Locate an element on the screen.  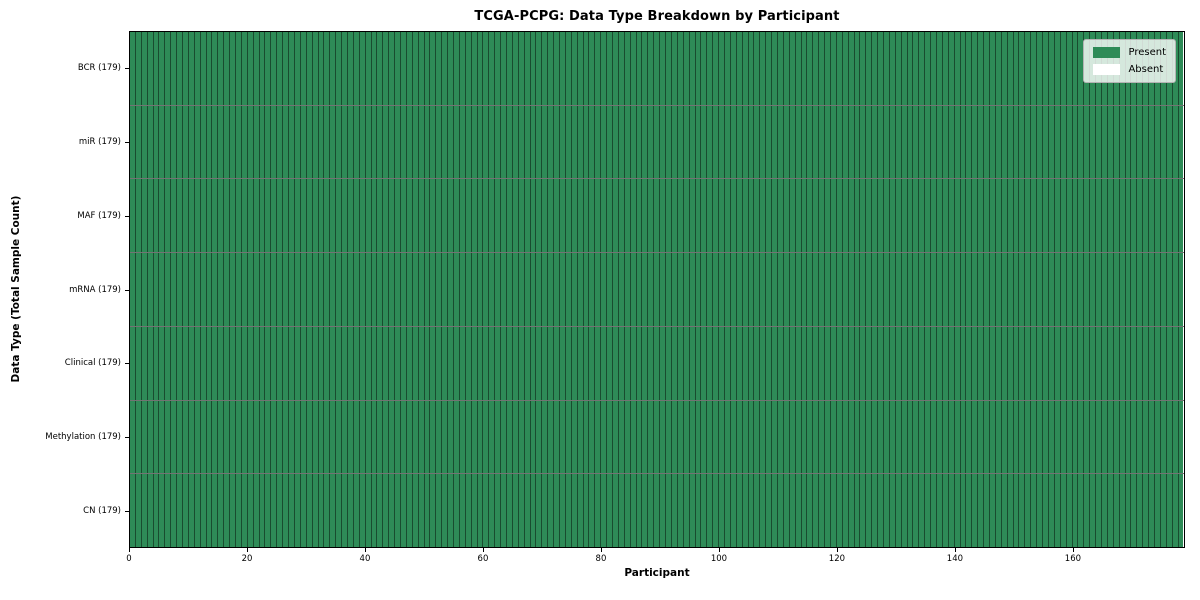
y-tick-label: BCR (179) is located at coordinates (99, 67).